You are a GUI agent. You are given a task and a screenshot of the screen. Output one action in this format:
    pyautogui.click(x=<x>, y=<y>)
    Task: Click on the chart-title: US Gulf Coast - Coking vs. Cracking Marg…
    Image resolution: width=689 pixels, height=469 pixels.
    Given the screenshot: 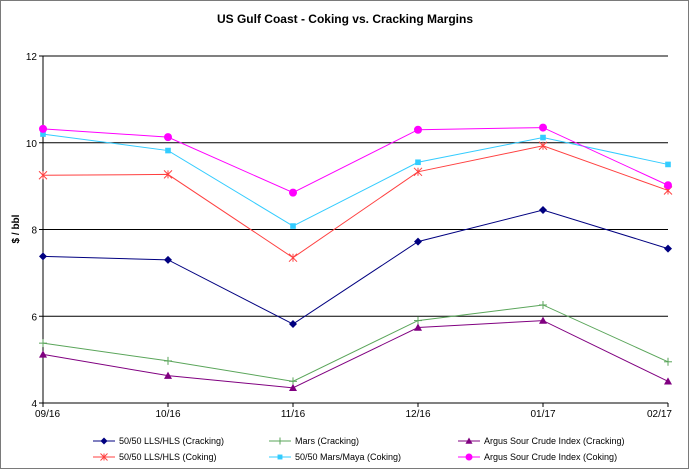 What is the action you would take?
    pyautogui.click(x=345, y=19)
    